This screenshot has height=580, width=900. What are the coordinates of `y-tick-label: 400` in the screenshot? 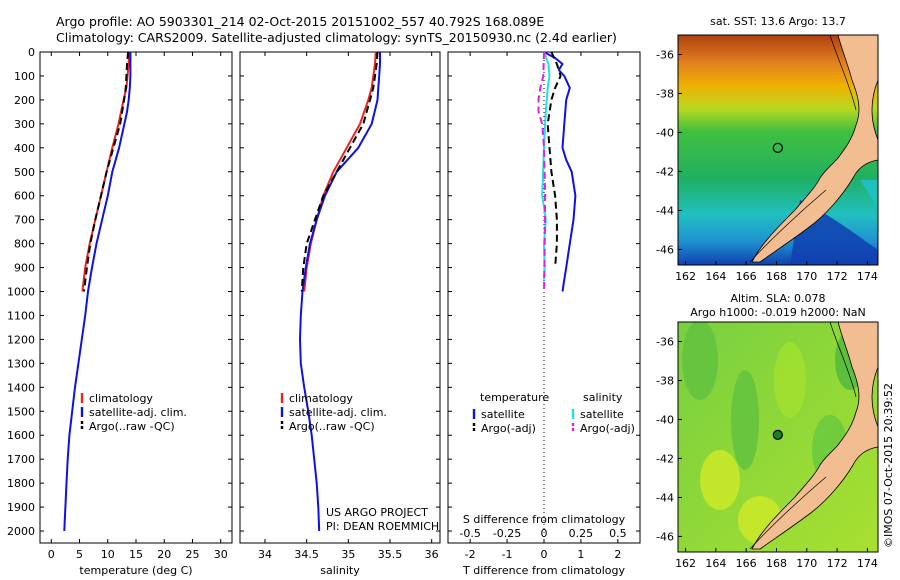 It's located at (24, 148).